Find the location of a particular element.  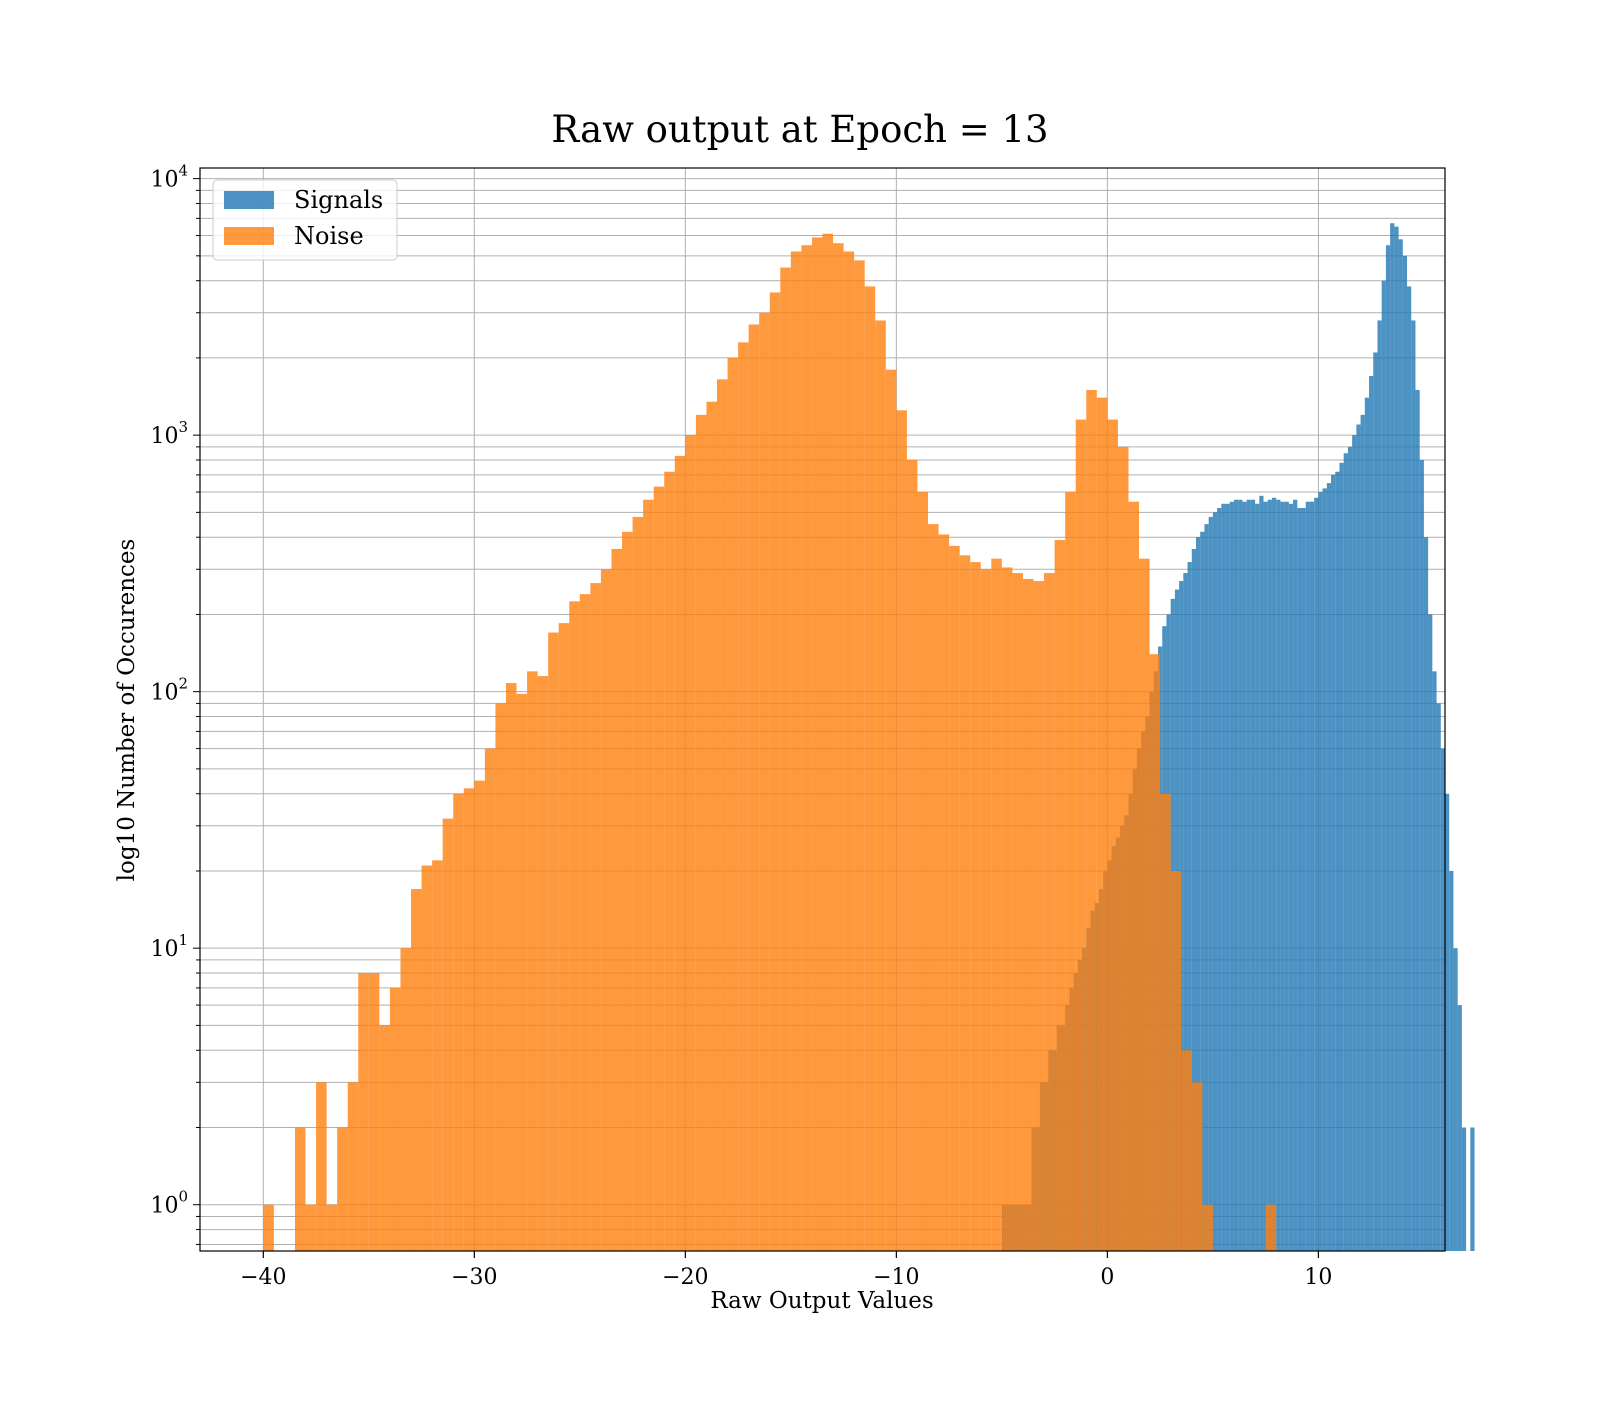

y-axis-label: log10 Number of Occurences is located at coordinates (127, 710).